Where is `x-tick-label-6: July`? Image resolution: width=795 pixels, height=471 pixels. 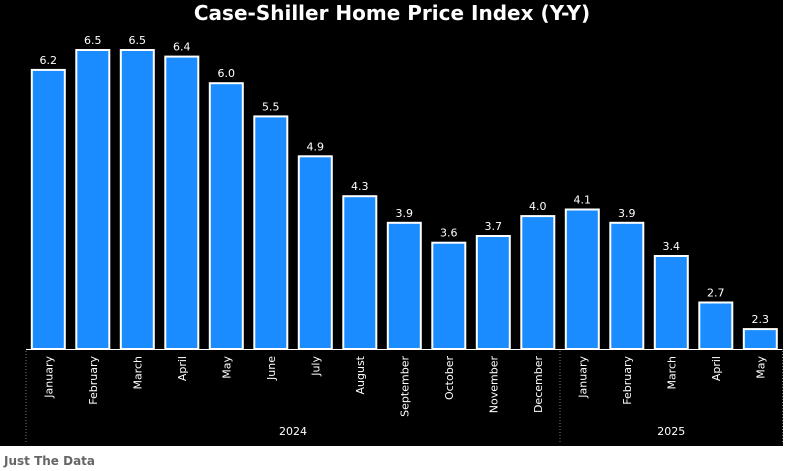
x-tick-label-6: July is located at coordinates (315, 366).